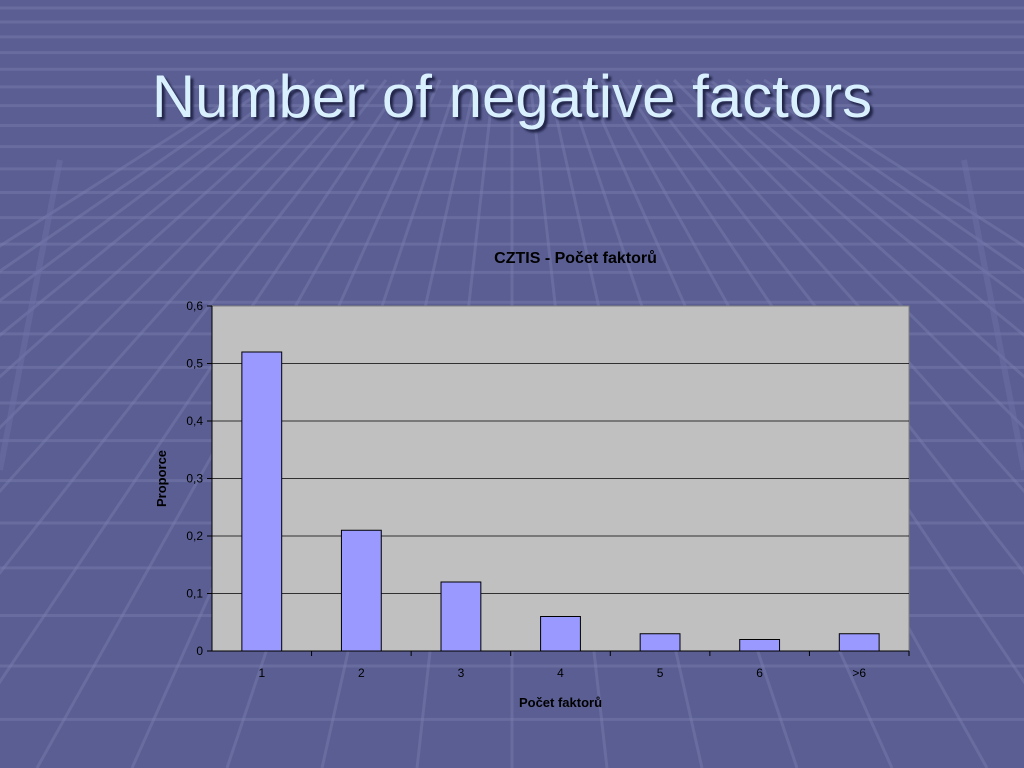  Describe the element at coordinates (560, 673) in the screenshot. I see `x-tick-label: 4` at that location.